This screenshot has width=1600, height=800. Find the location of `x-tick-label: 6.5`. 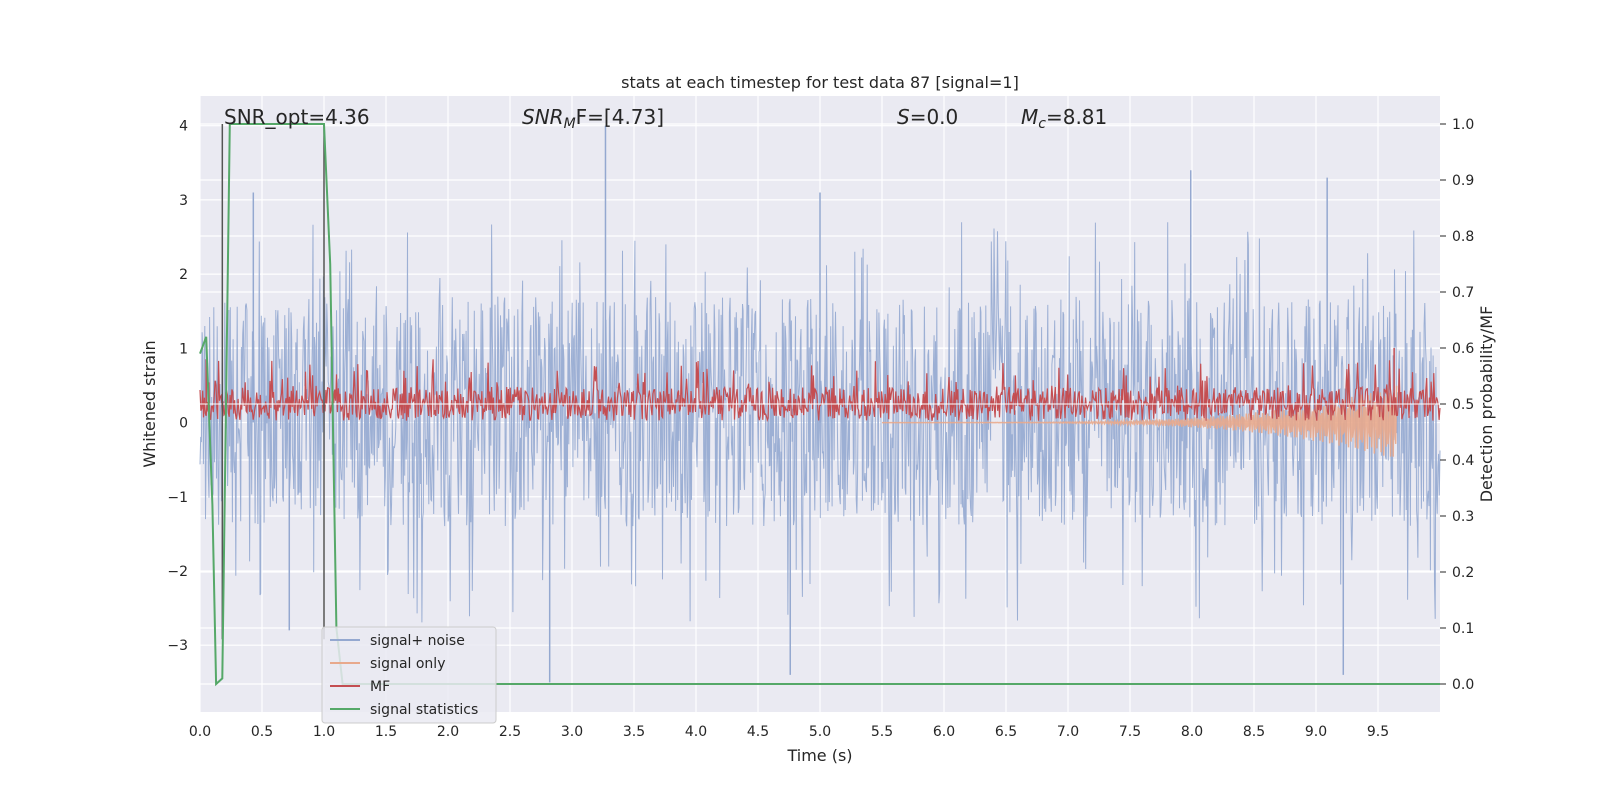

x-tick-label: 6.5 is located at coordinates (1006, 732).